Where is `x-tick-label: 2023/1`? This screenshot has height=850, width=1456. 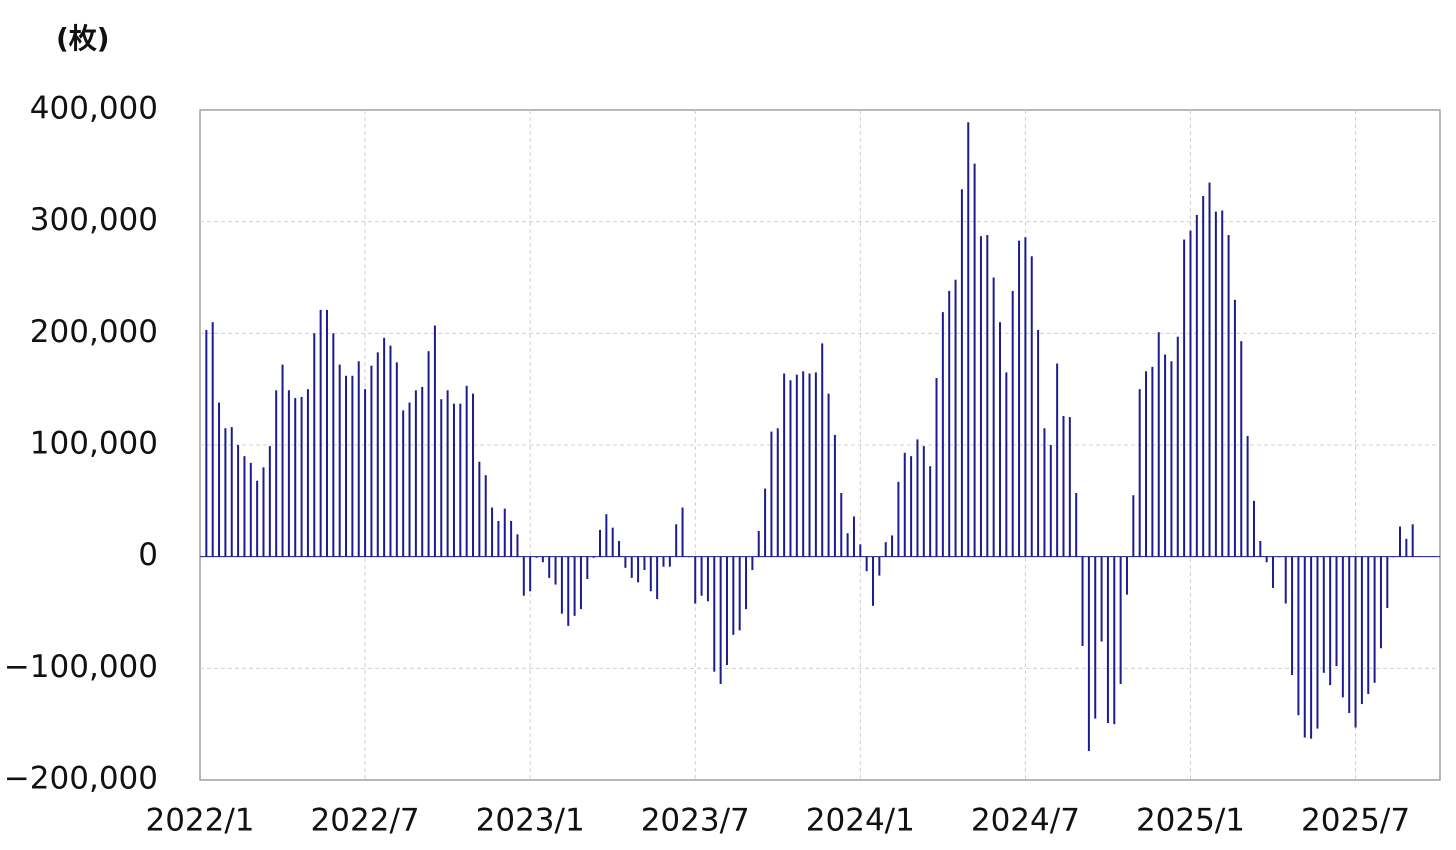 x-tick-label: 2023/1 is located at coordinates (530, 821).